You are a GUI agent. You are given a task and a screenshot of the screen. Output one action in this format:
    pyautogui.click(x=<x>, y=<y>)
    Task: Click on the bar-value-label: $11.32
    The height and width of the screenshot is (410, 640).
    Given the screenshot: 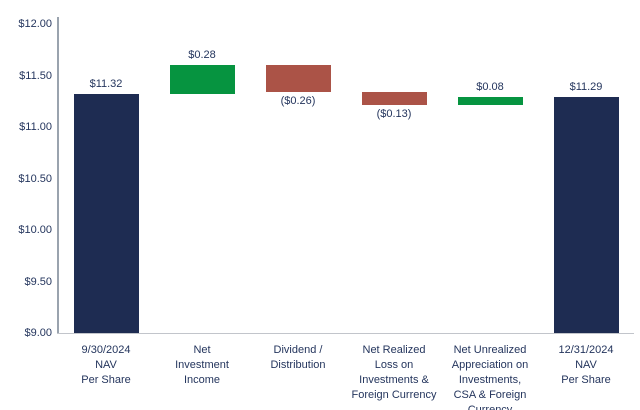 What is the action you would take?
    pyautogui.click(x=106, y=84)
    